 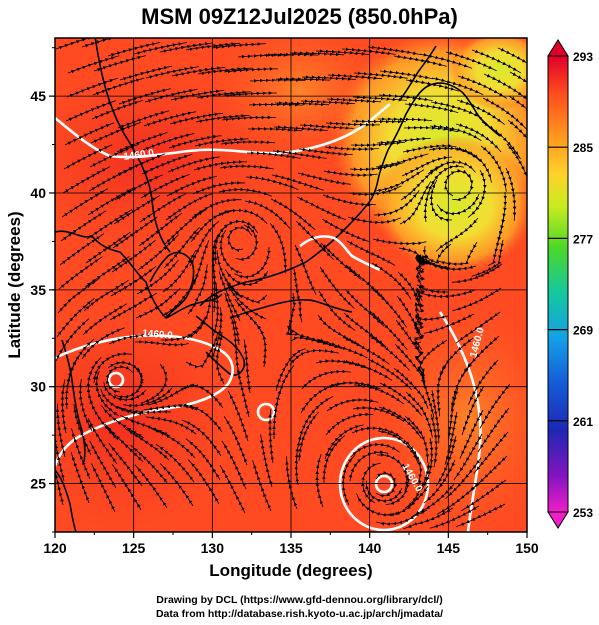 I want to click on lon-tick-label: 140, so click(x=370, y=548).